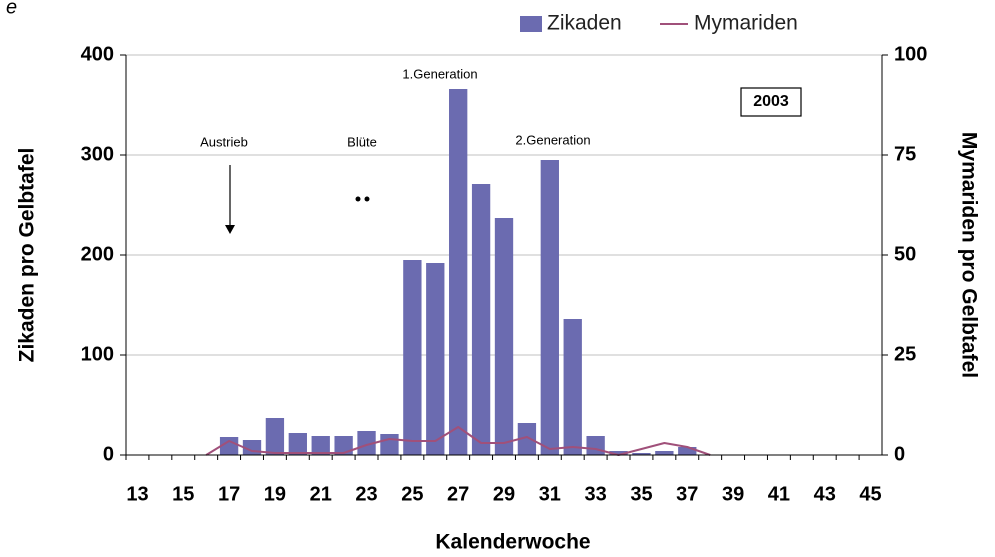 The image size is (995, 557). Describe the element at coordinates (439, 73) in the screenshot. I see `annotation: 1.Generation` at that location.